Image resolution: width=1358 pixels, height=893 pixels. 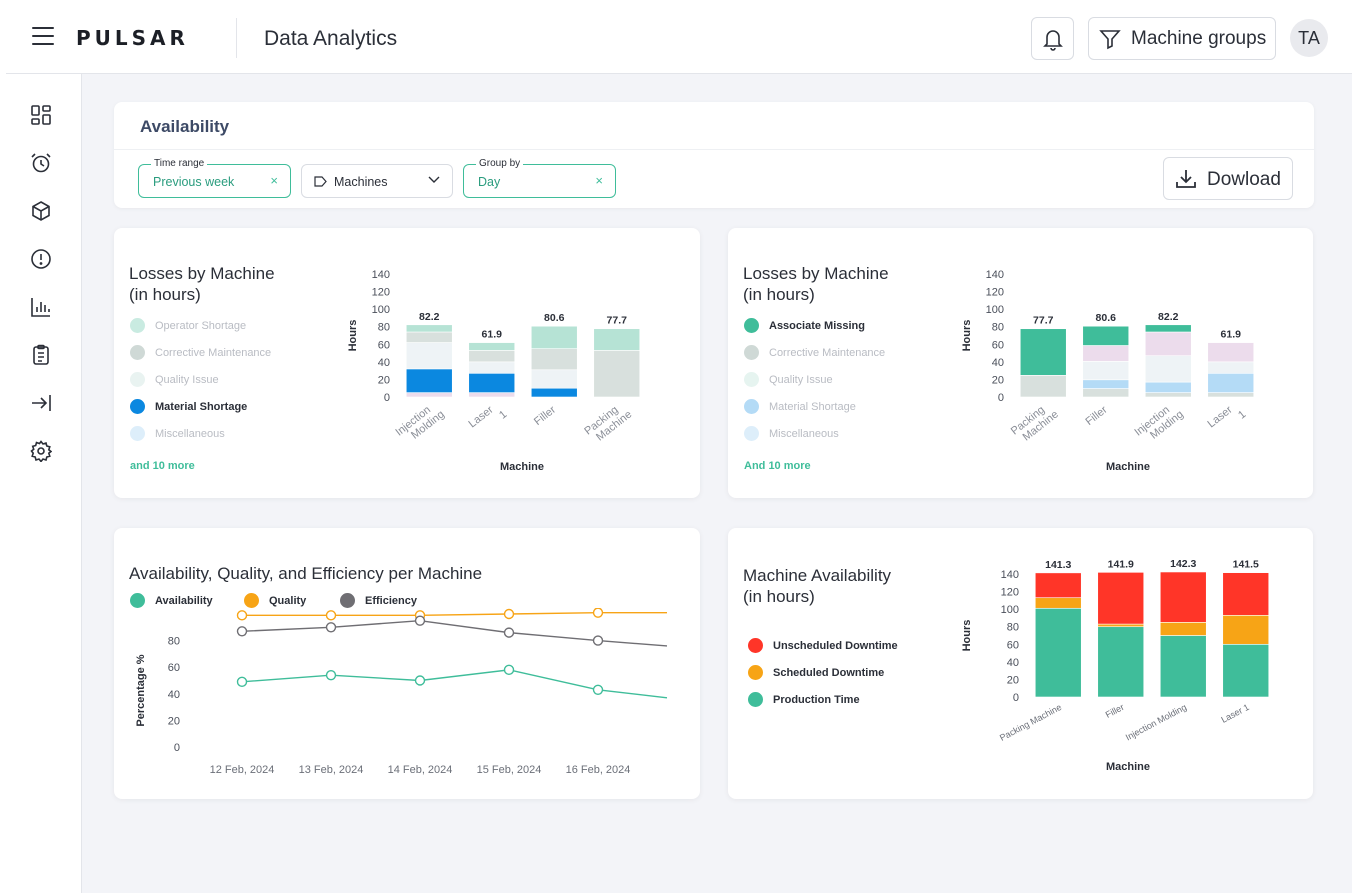 I want to click on bar-total-label: 141.5, so click(x=1246, y=565).